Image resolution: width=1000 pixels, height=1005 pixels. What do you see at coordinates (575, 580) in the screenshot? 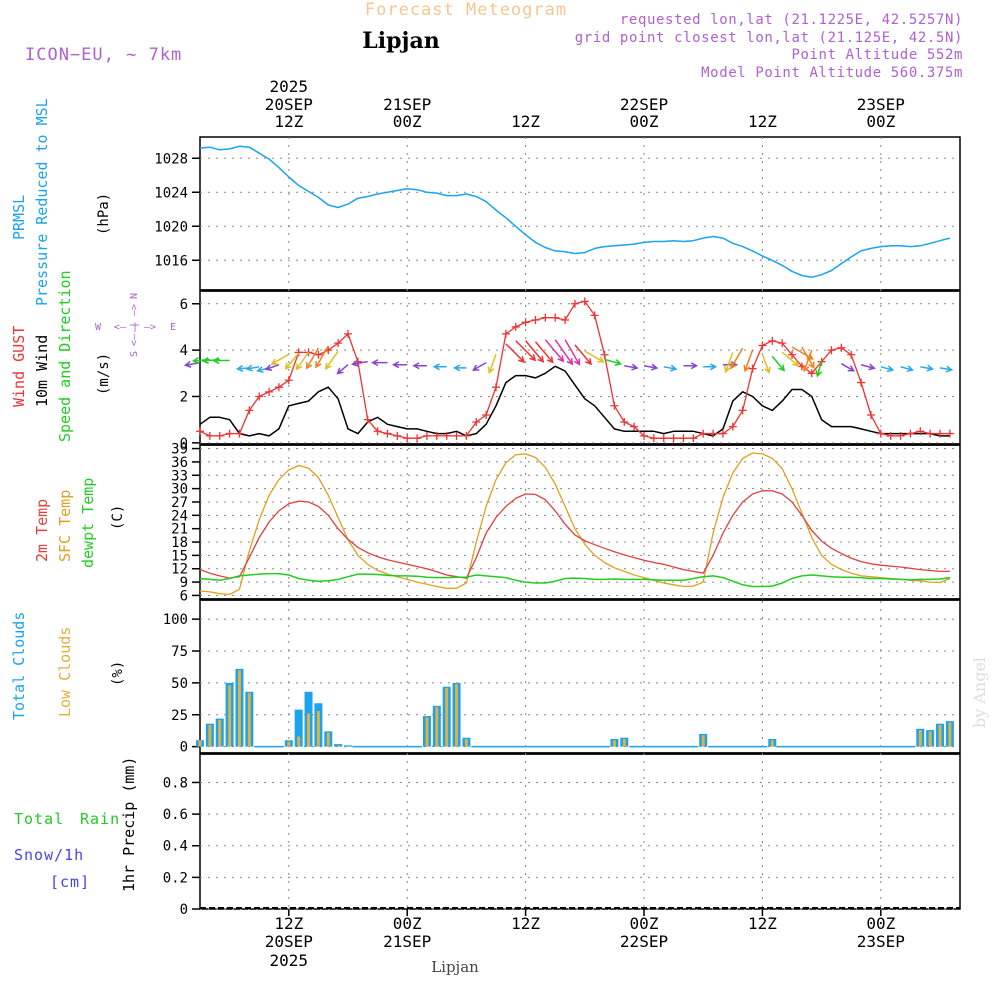
I see `dewpt-line` at bounding box center [575, 580].